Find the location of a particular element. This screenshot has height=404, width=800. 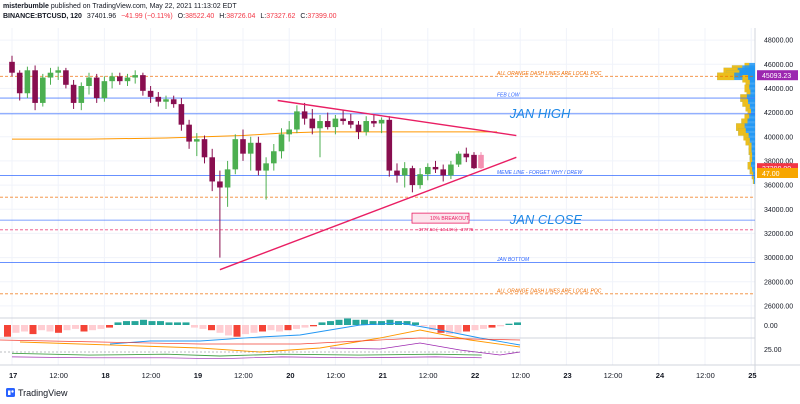

price-tick: 40000.00 is located at coordinates (778, 137).